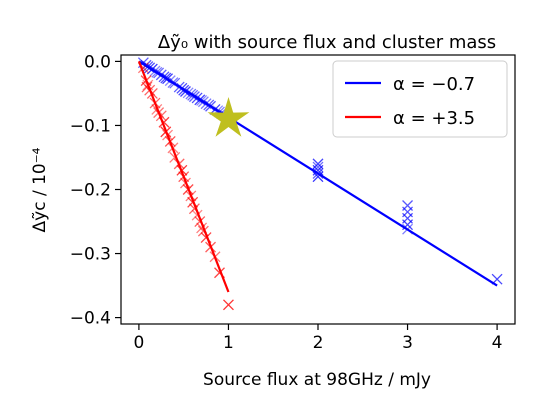  What do you see at coordinates (138, 343) in the screenshot?
I see `x-tick-label: 0` at bounding box center [138, 343].